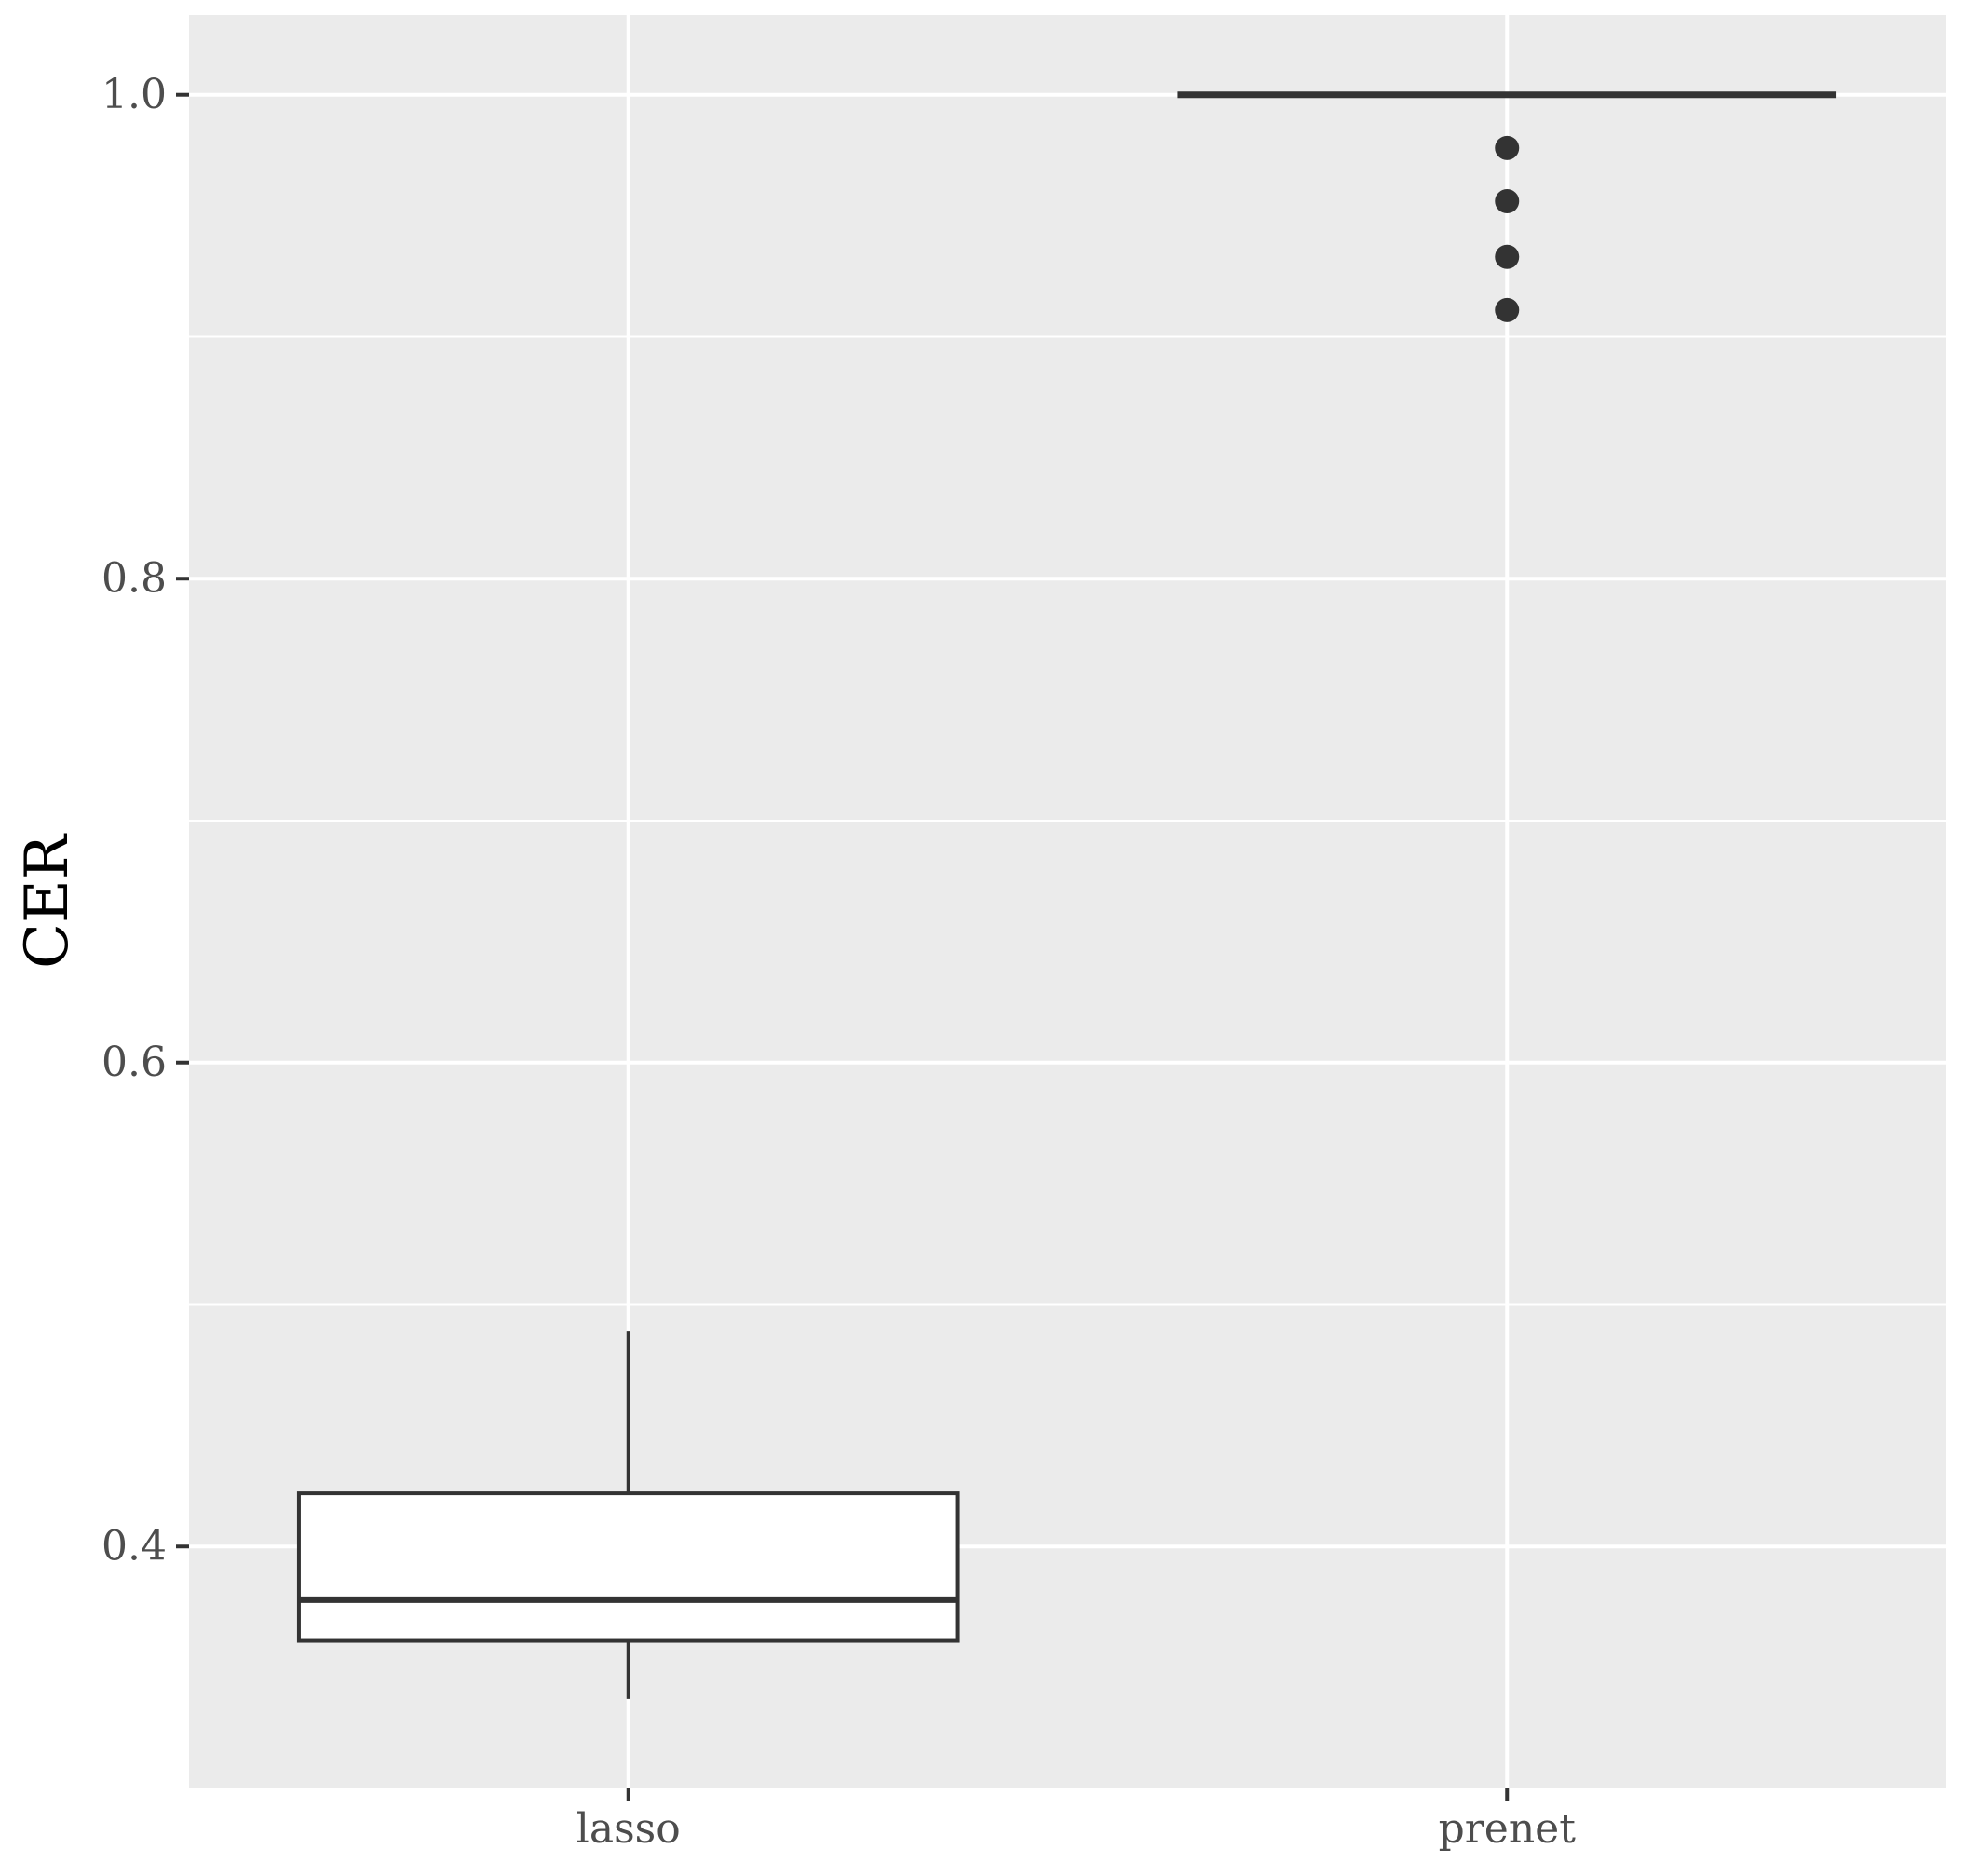 This screenshot has height=1876, width=1965. I want to click on y-tick-label: 0.4, so click(134, 1546).